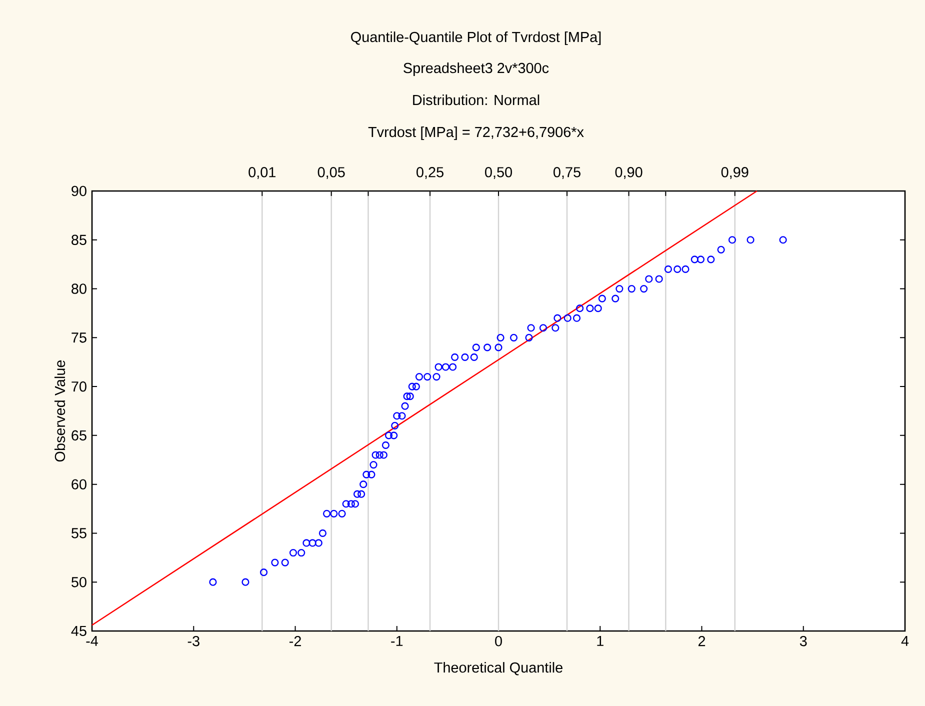 The height and width of the screenshot is (706, 925). Describe the element at coordinates (498, 641) in the screenshot. I see `x-tick-label: 0` at that location.